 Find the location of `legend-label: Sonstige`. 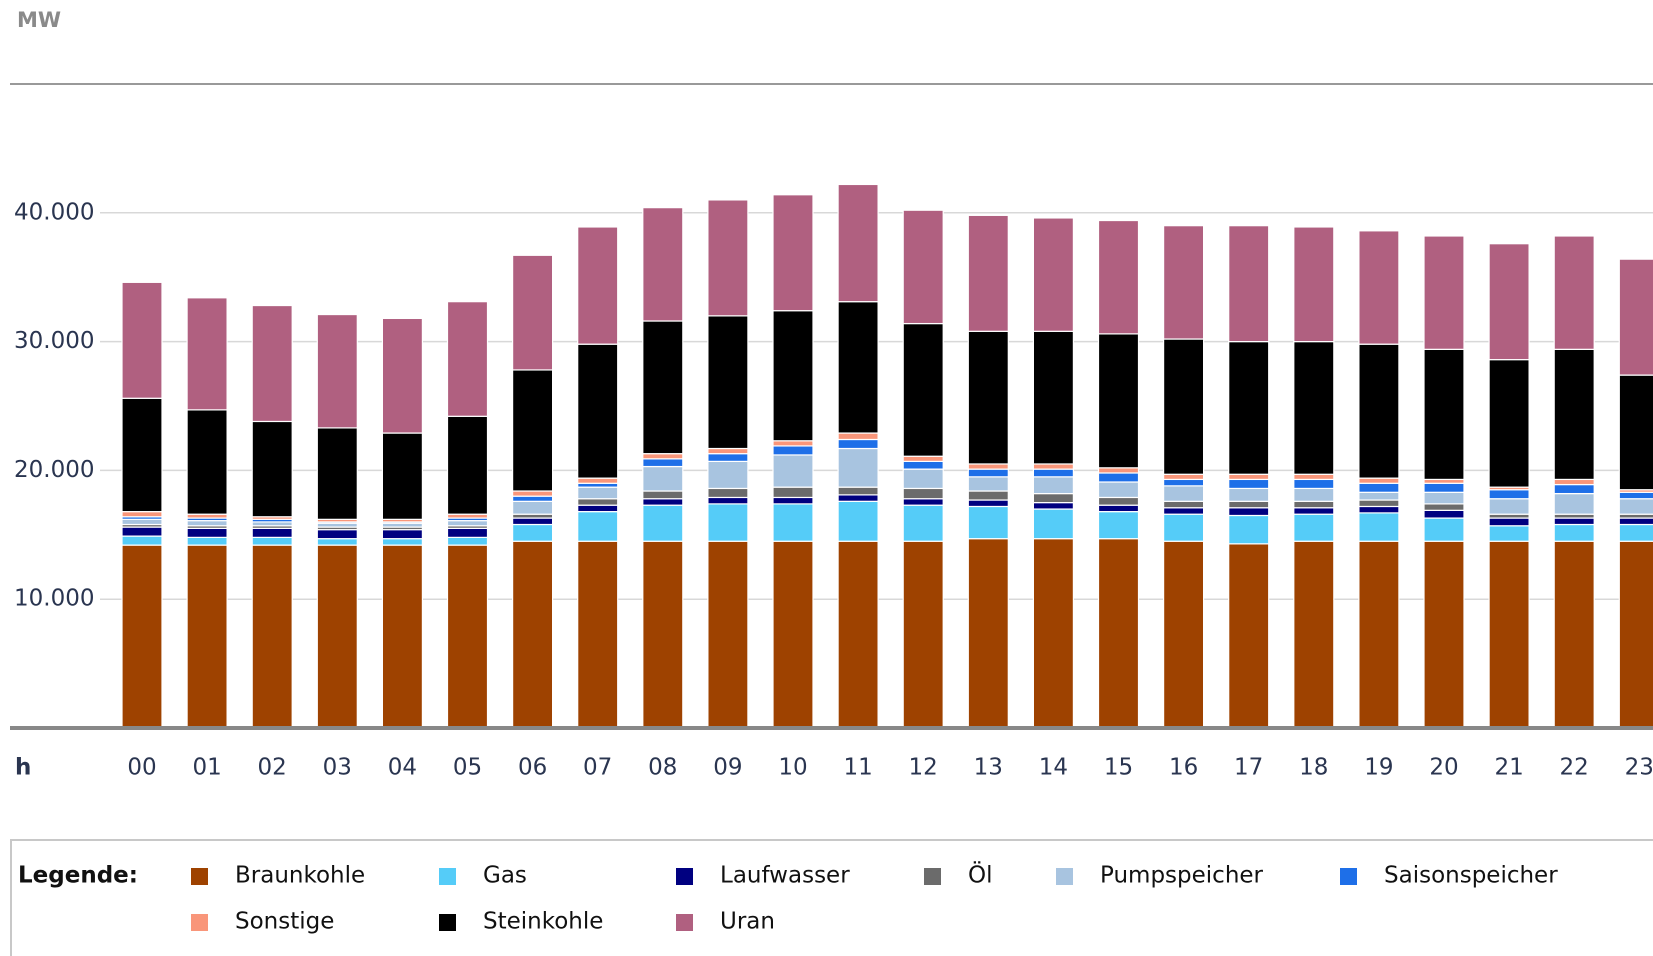

legend-label: Sonstige is located at coordinates (284, 922).